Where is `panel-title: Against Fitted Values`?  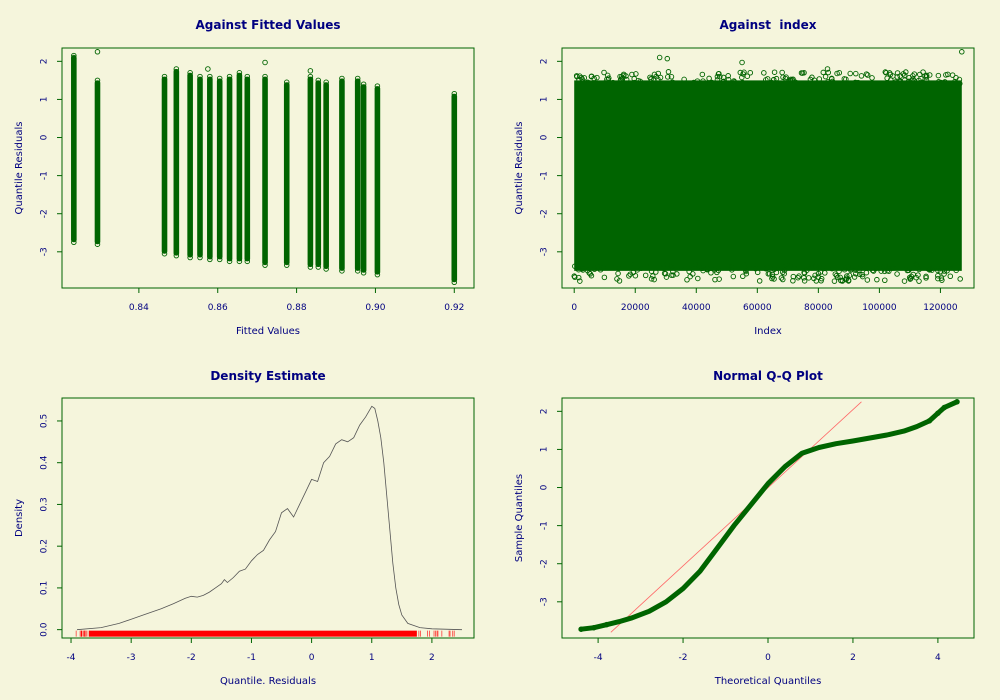
panel-title: Against Fitted Values is located at coordinates (267, 25).